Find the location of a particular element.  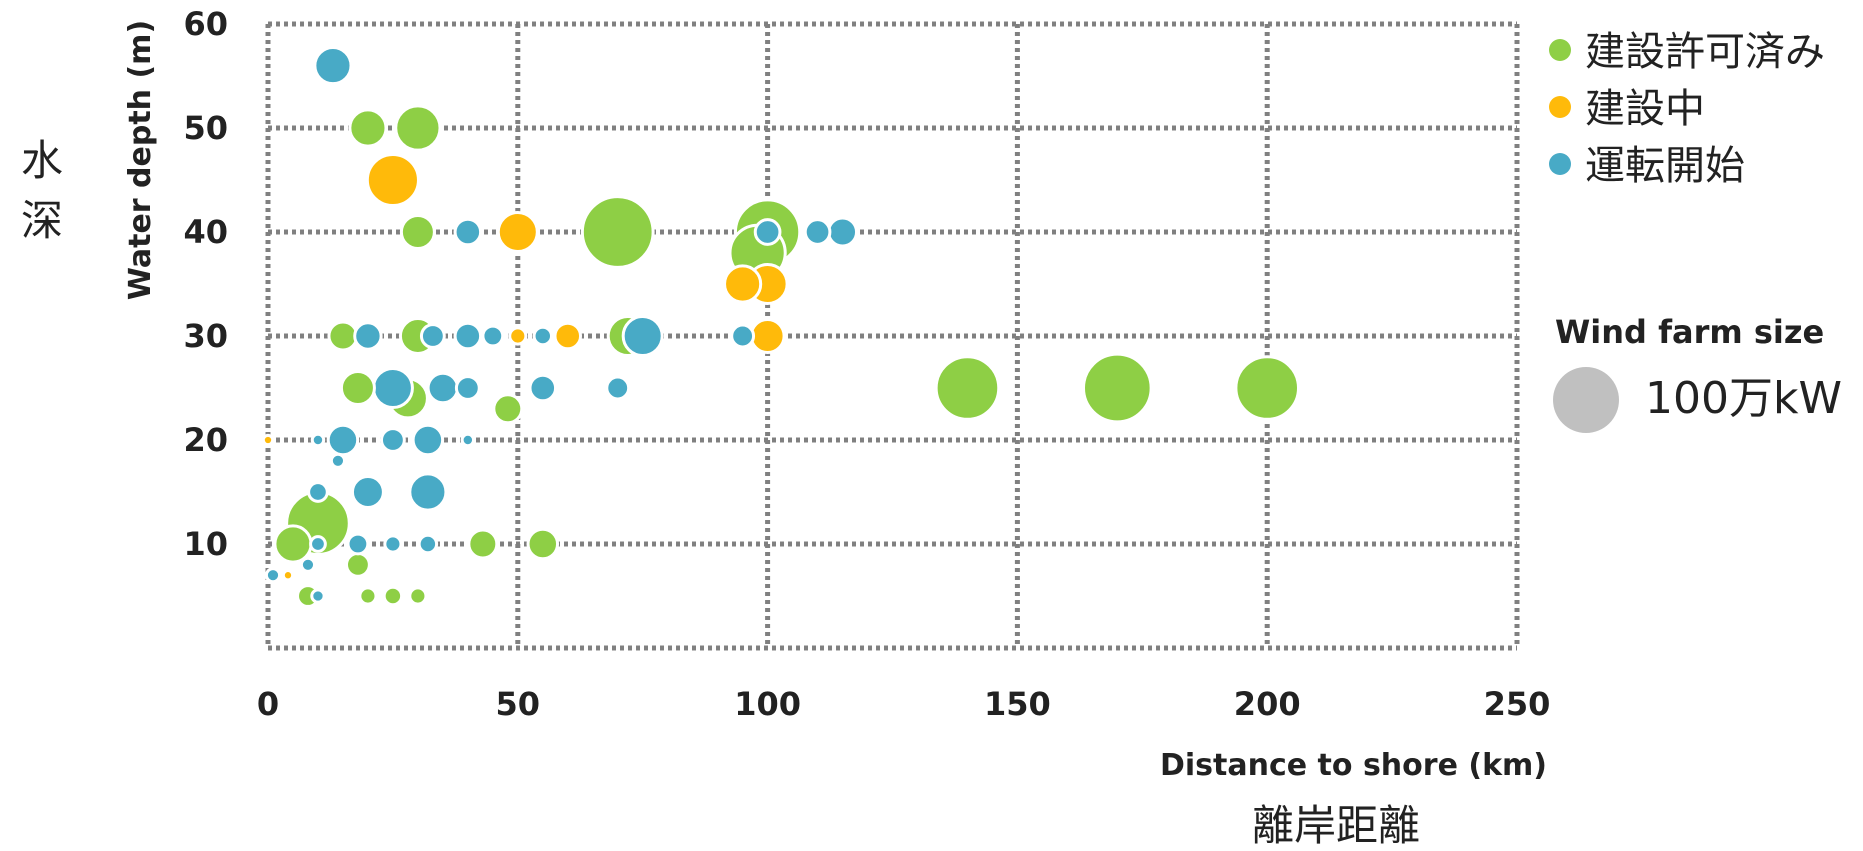

svg-text: 水 is located at coordinates (42, 160).